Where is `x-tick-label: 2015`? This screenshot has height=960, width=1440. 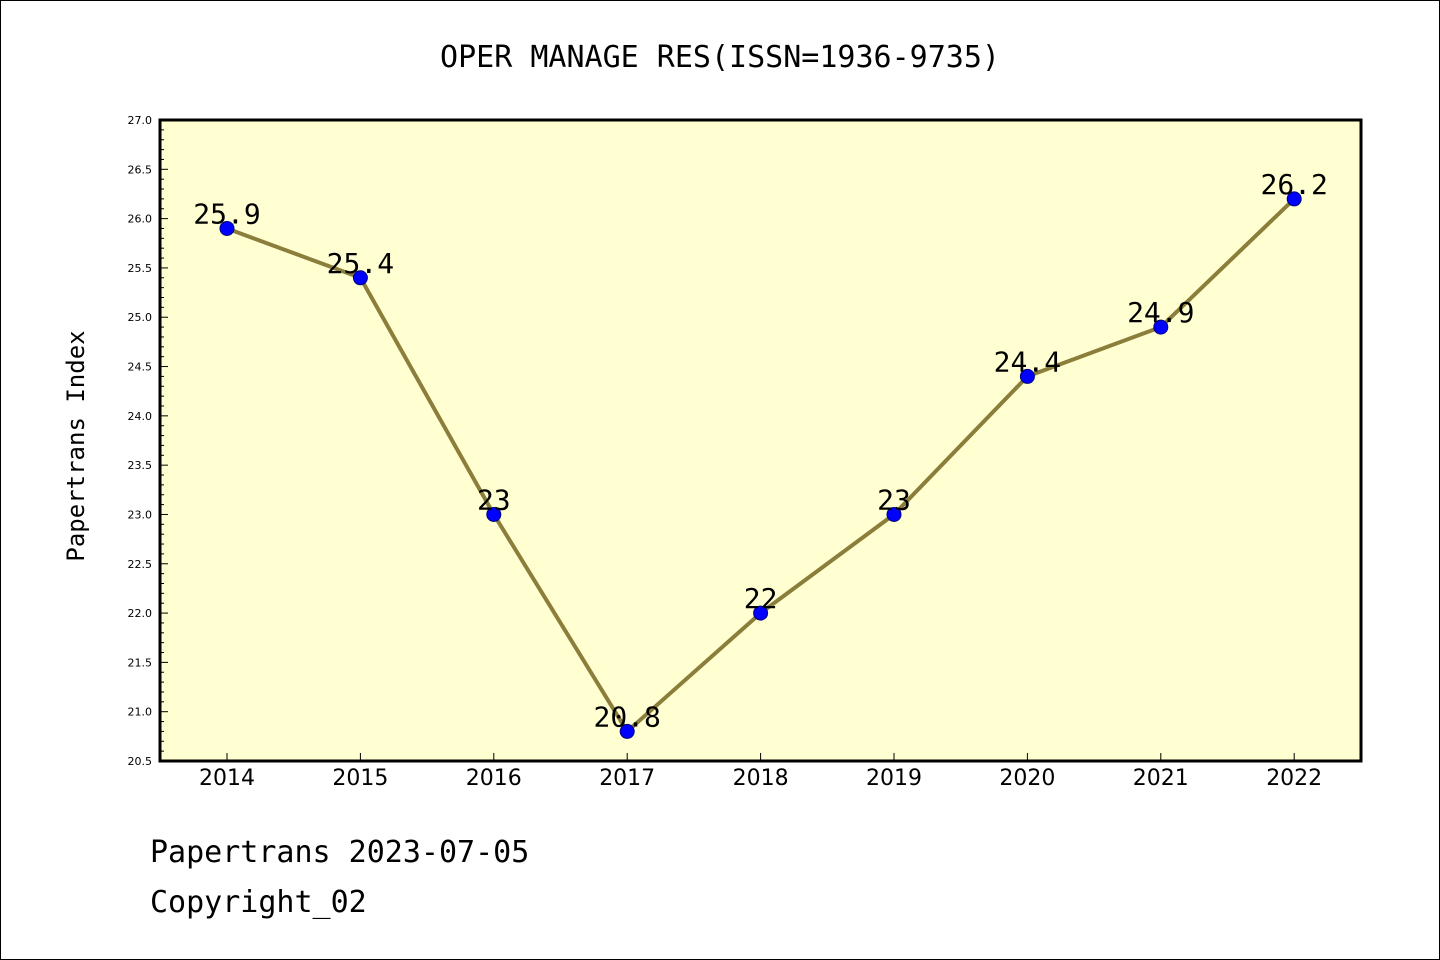 x-tick-label: 2015 is located at coordinates (360, 778).